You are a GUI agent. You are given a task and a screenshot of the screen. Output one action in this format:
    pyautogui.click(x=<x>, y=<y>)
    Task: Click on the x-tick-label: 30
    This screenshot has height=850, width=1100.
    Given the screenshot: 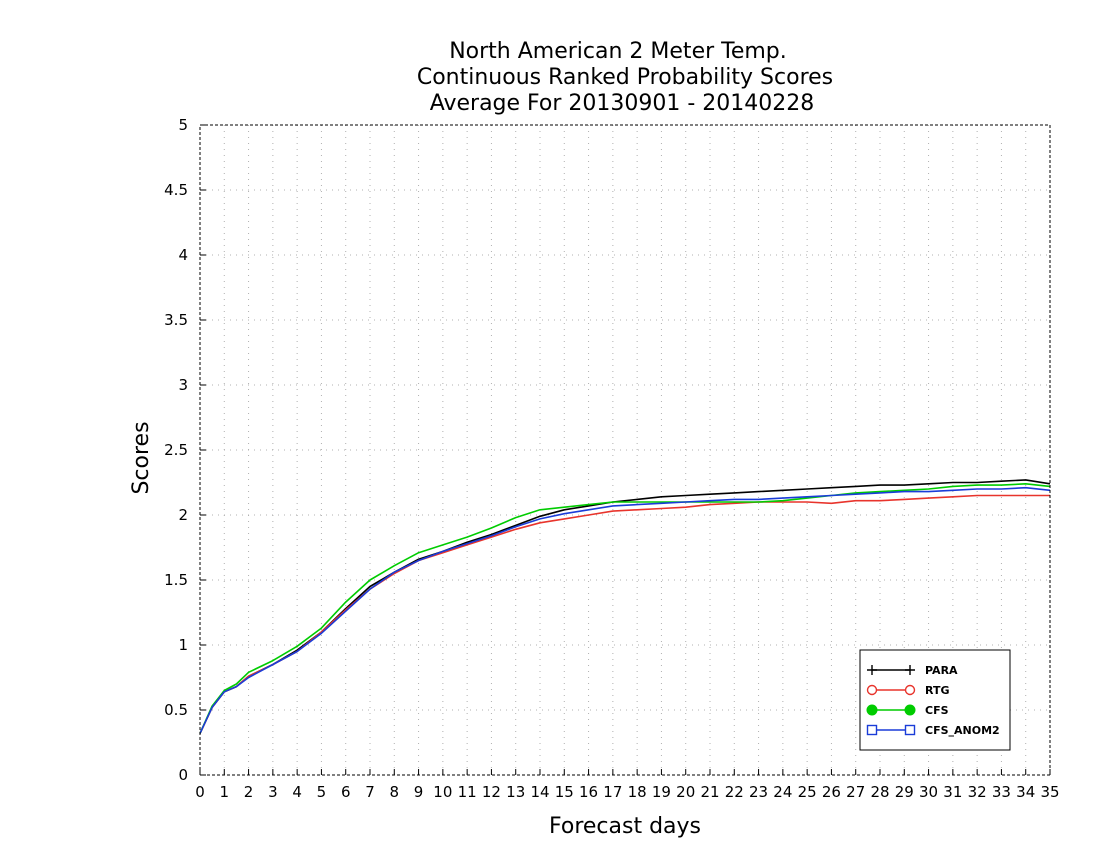 What is the action you would take?
    pyautogui.click(x=928, y=792)
    